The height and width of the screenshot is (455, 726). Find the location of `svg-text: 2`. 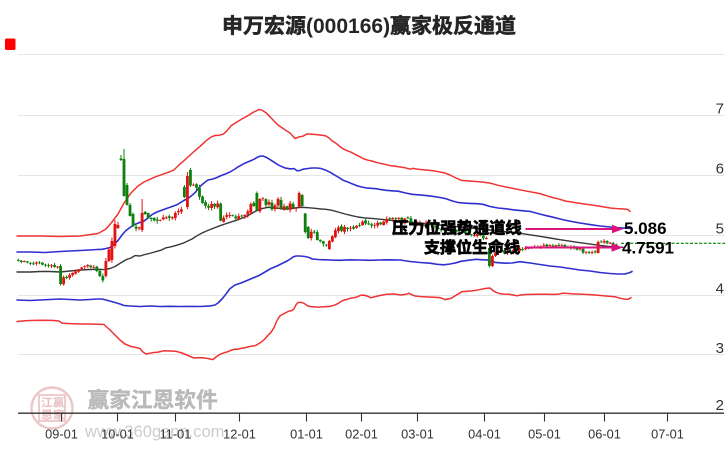

svg-text: 2 is located at coordinates (720, 405).